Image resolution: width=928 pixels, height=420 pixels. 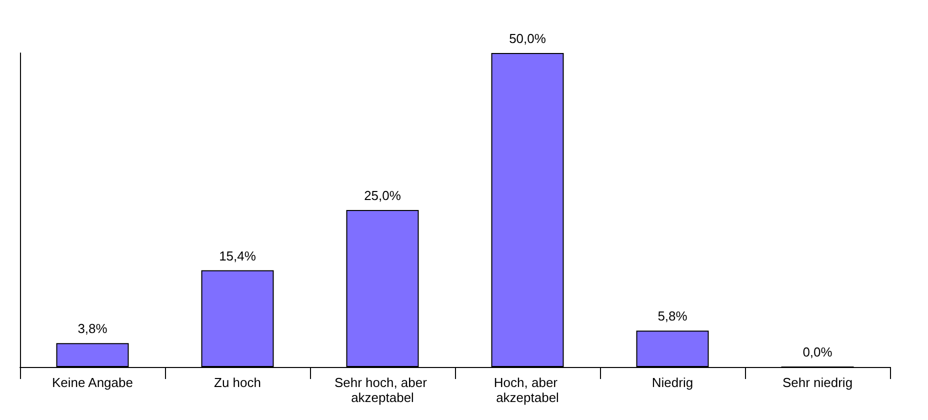 I want to click on x-tick-label: Zu hoch, so click(x=237, y=382).